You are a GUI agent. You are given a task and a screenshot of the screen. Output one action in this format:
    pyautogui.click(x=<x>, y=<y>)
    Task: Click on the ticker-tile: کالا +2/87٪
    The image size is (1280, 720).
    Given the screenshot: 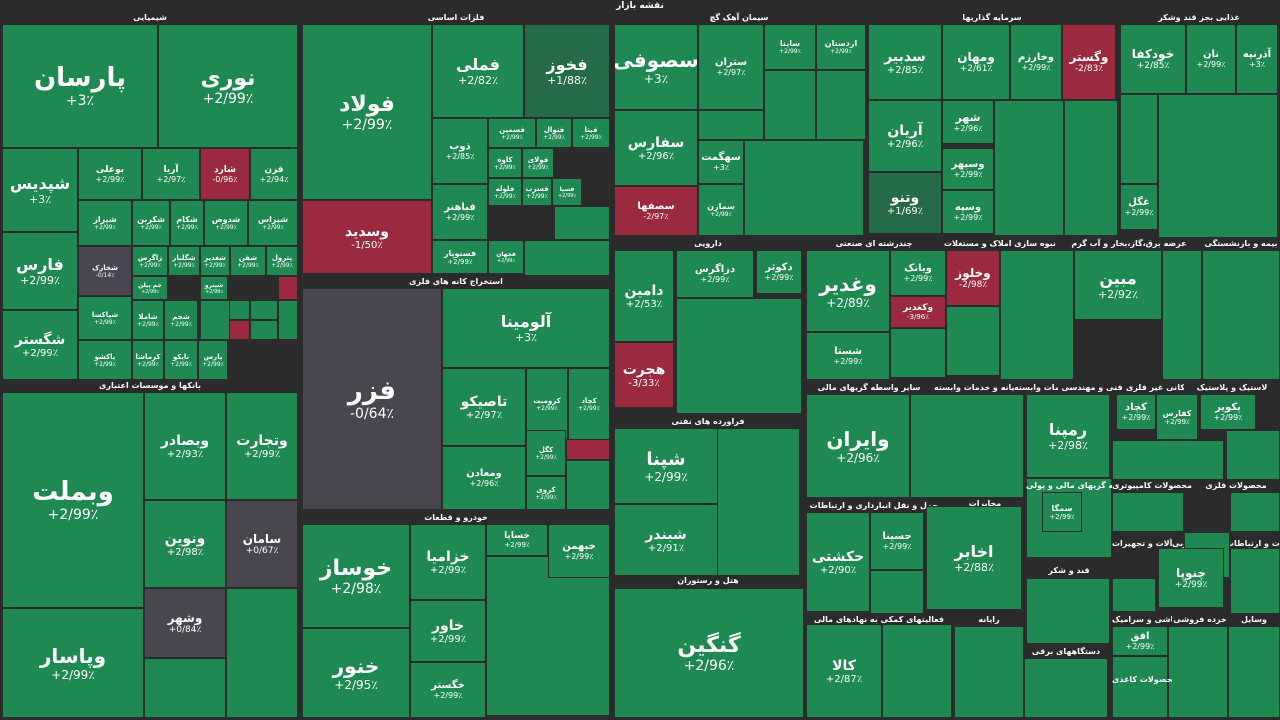 What is the action you would take?
    pyautogui.click(x=844, y=671)
    